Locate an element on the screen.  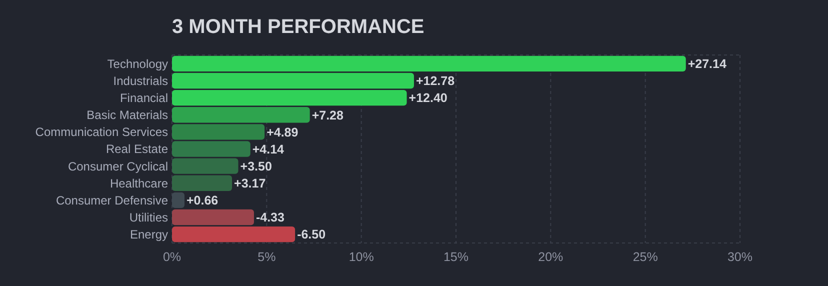
y-tick-label: Industrials is located at coordinates (140, 81).